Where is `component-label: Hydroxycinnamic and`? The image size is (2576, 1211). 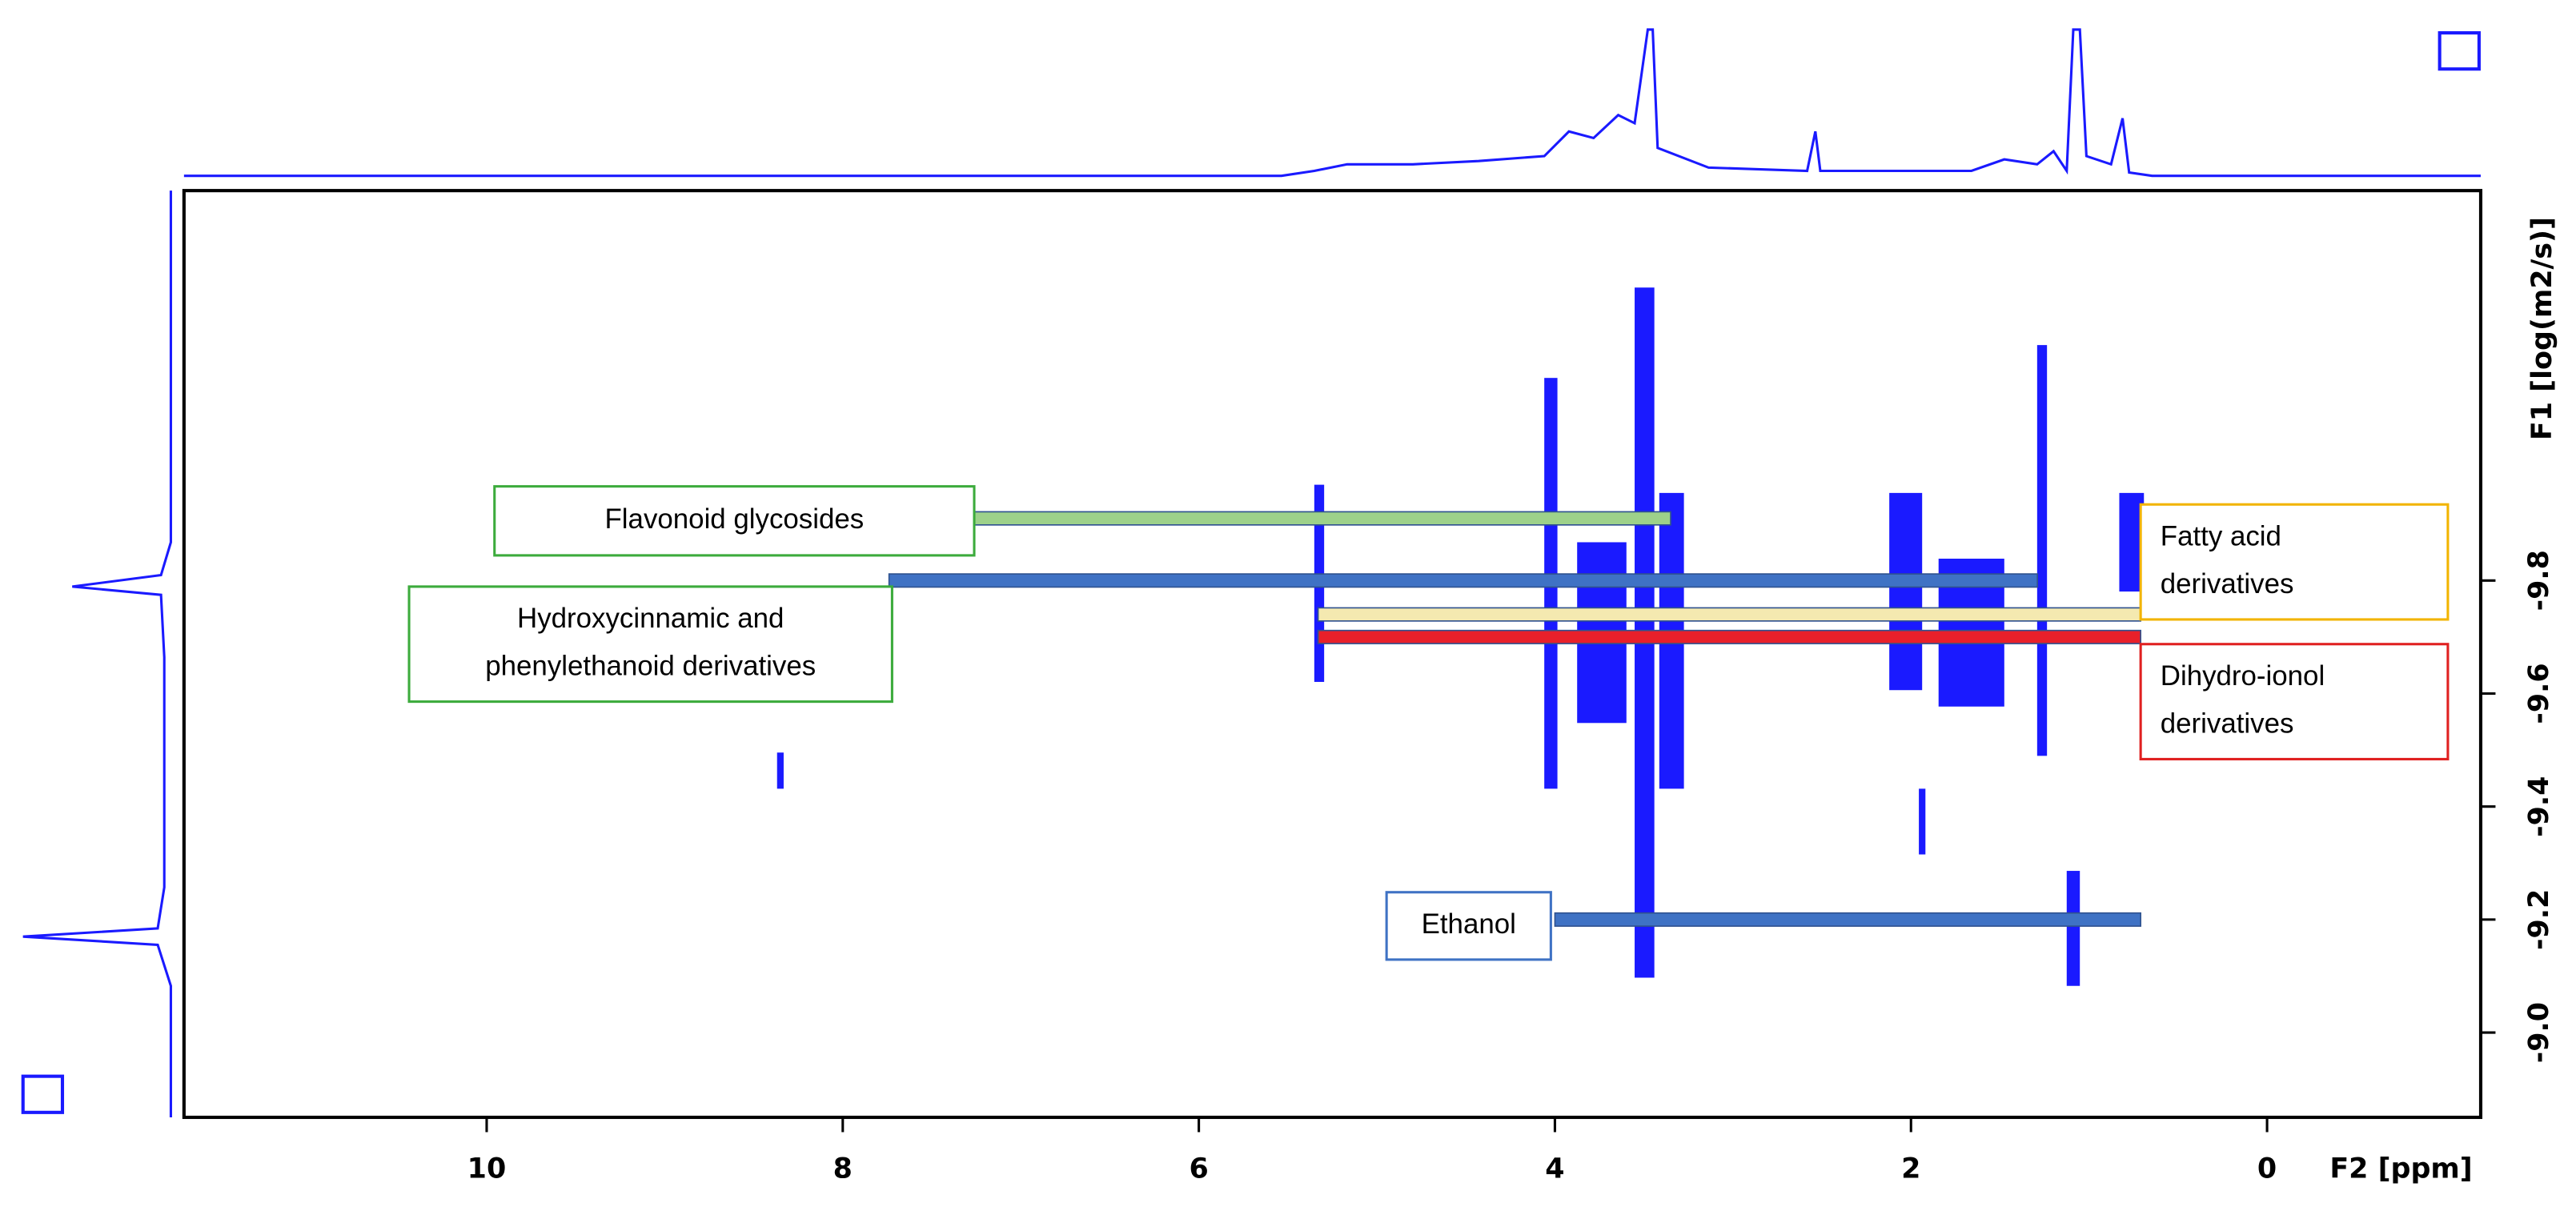 component-label: Hydroxycinnamic and is located at coordinates (650, 618).